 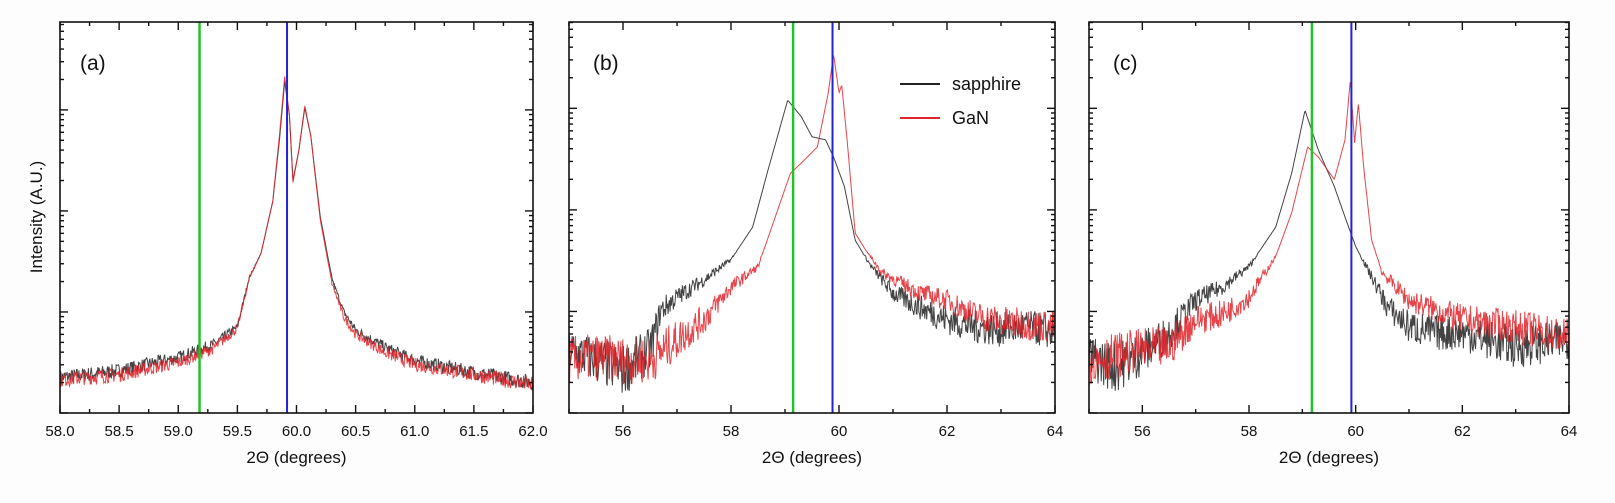 I want to click on legend-label-gan: GaN, so click(x=970, y=118).